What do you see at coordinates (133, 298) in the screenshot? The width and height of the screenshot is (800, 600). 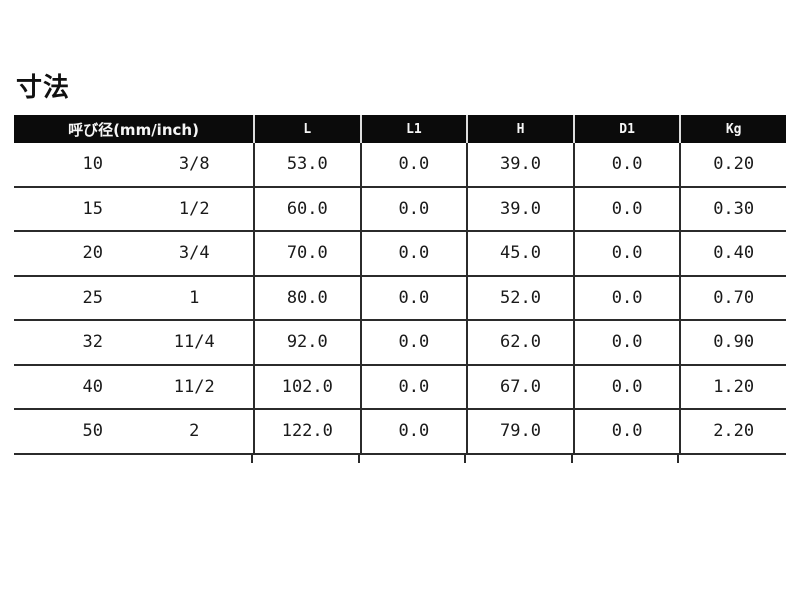 I see `cell-size: 25 1` at bounding box center [133, 298].